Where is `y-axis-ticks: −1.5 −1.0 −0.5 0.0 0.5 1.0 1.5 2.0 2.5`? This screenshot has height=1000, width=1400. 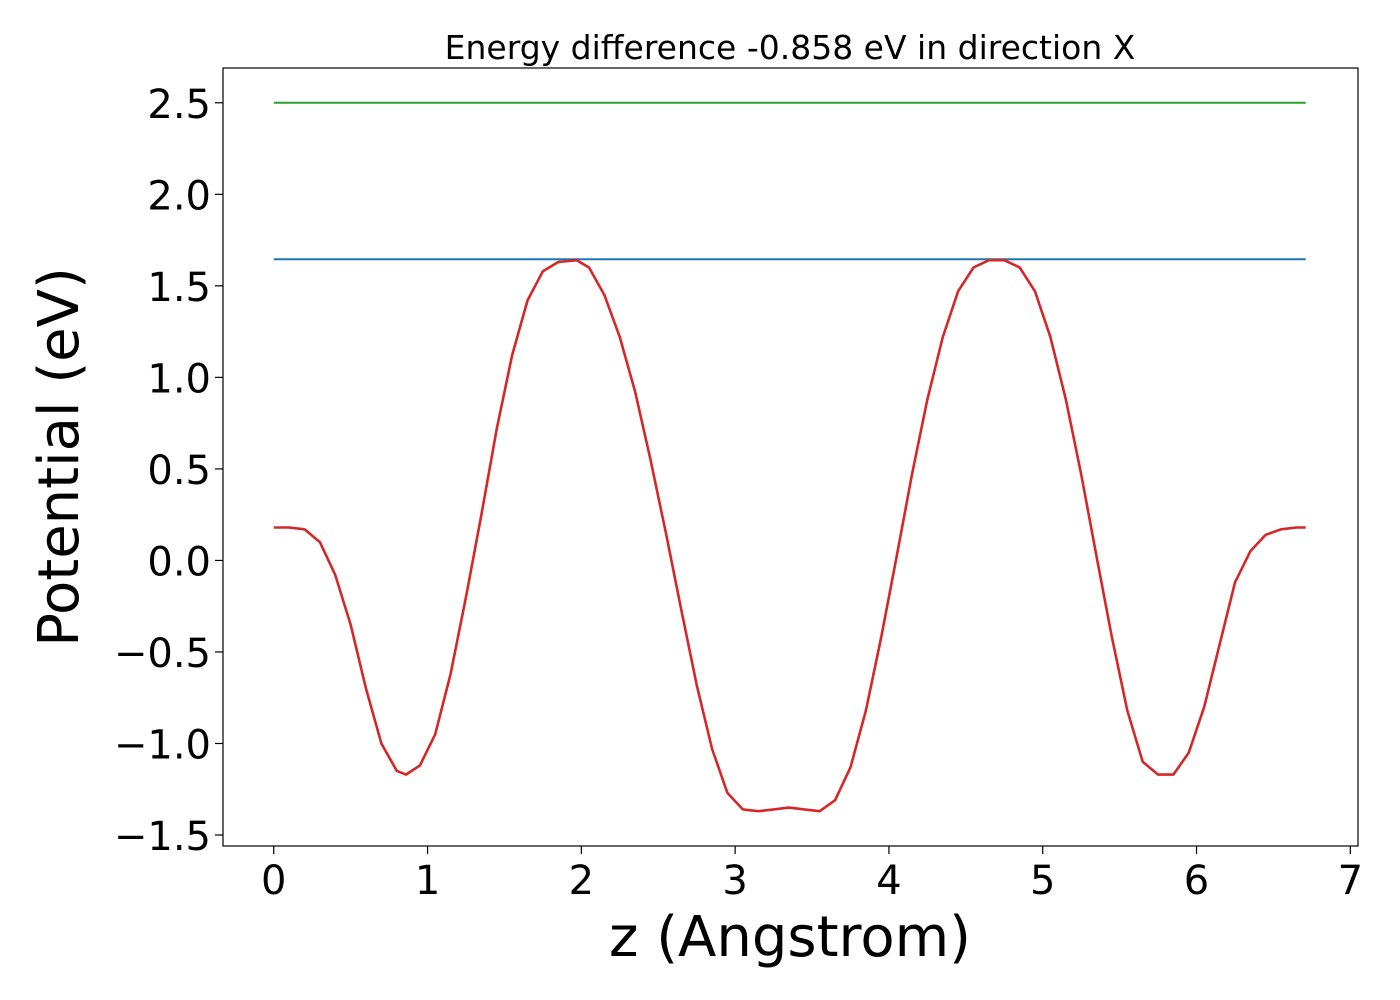
y-axis-ticks: −1.5 −1.0 −0.5 0.0 0.5 1.0 1.5 2.0 2.5 is located at coordinates (168, 471).